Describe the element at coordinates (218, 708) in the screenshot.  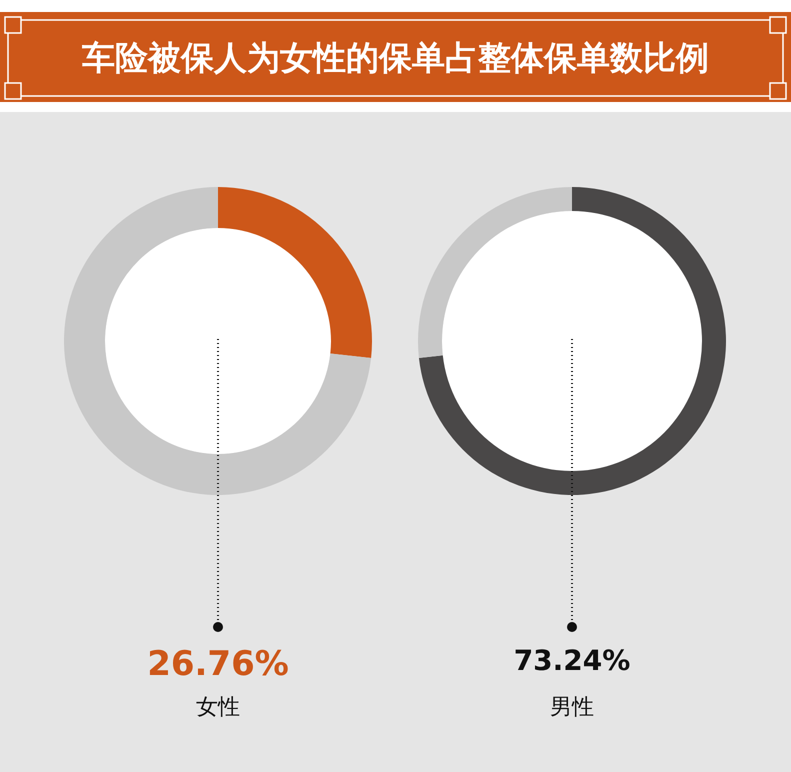
I see `slice-label: 女性` at that location.